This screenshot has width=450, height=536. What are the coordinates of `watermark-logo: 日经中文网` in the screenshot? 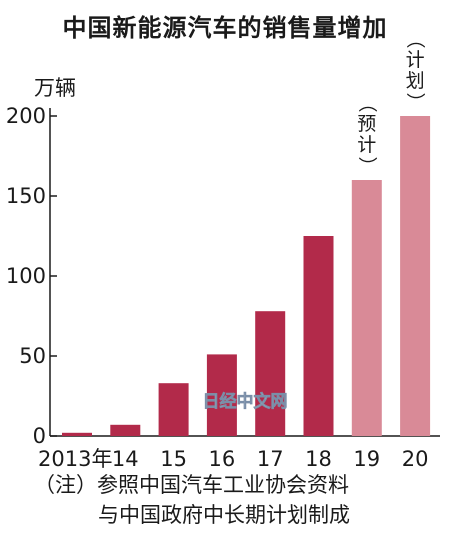 It's located at (245, 401).